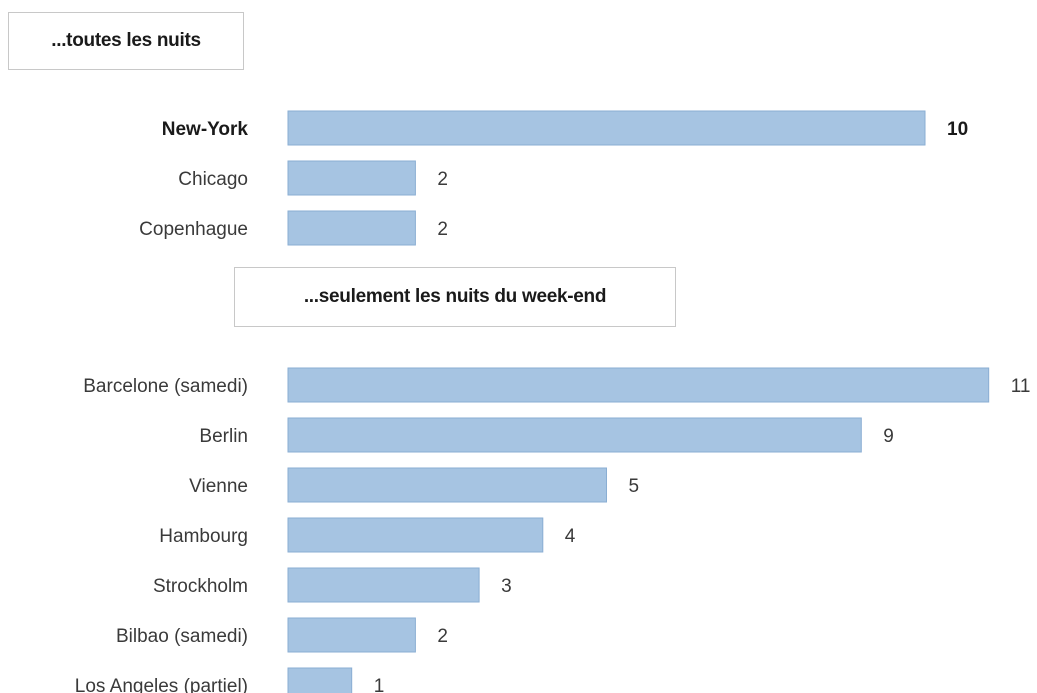  Describe the element at coordinates (193, 229) in the screenshot. I see `category-label-copenhague: Copenhague` at that location.